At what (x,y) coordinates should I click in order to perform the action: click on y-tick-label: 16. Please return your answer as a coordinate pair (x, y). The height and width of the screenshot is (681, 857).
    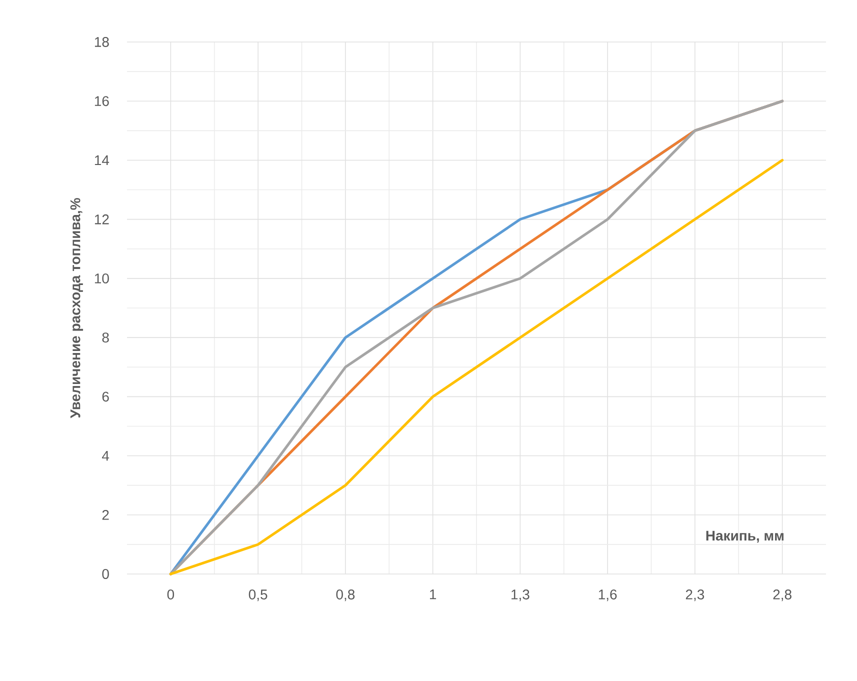
    Looking at the image, I should click on (101, 101).